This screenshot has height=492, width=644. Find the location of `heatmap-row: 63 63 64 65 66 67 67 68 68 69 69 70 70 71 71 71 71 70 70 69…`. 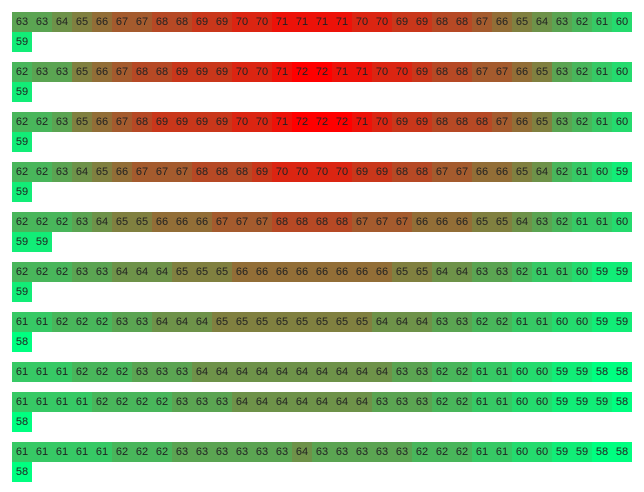

heatmap-row: 63 63 64 65 66 67 67 68 68 69 69 70 70 71 71 71 71 70 70 69… is located at coordinates (322, 32).